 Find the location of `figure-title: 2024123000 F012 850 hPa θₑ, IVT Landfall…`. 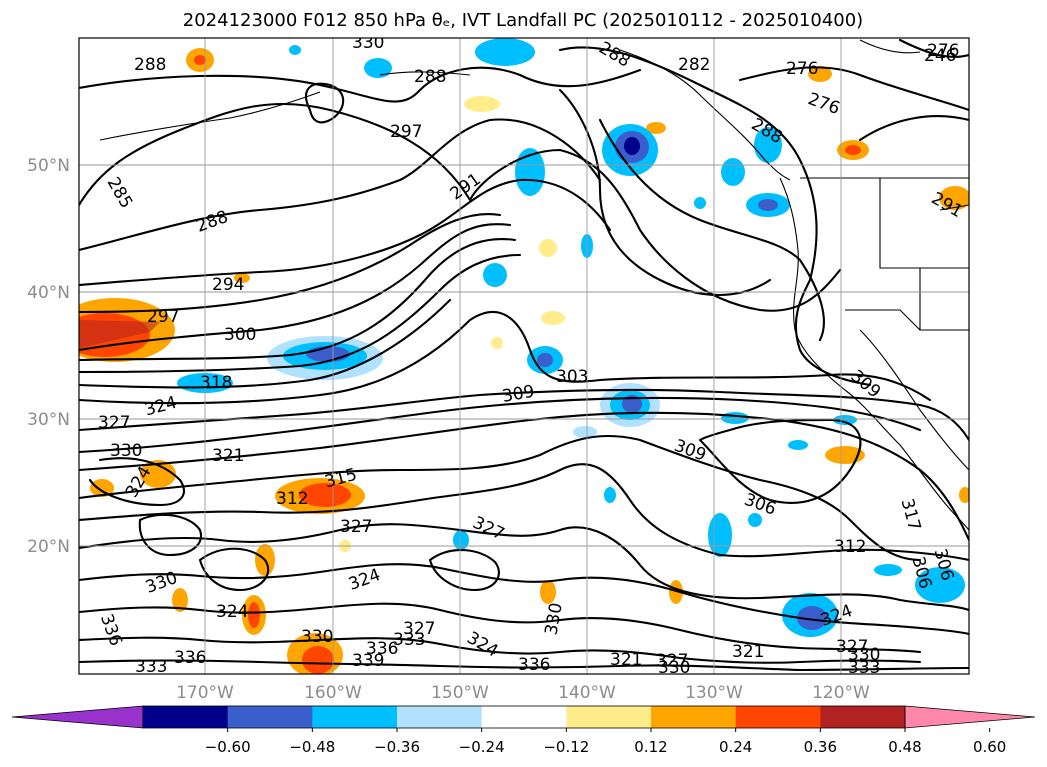

figure-title: 2024123000 F012 850 hPa θₑ, IVT Landfall… is located at coordinates (523, 20).